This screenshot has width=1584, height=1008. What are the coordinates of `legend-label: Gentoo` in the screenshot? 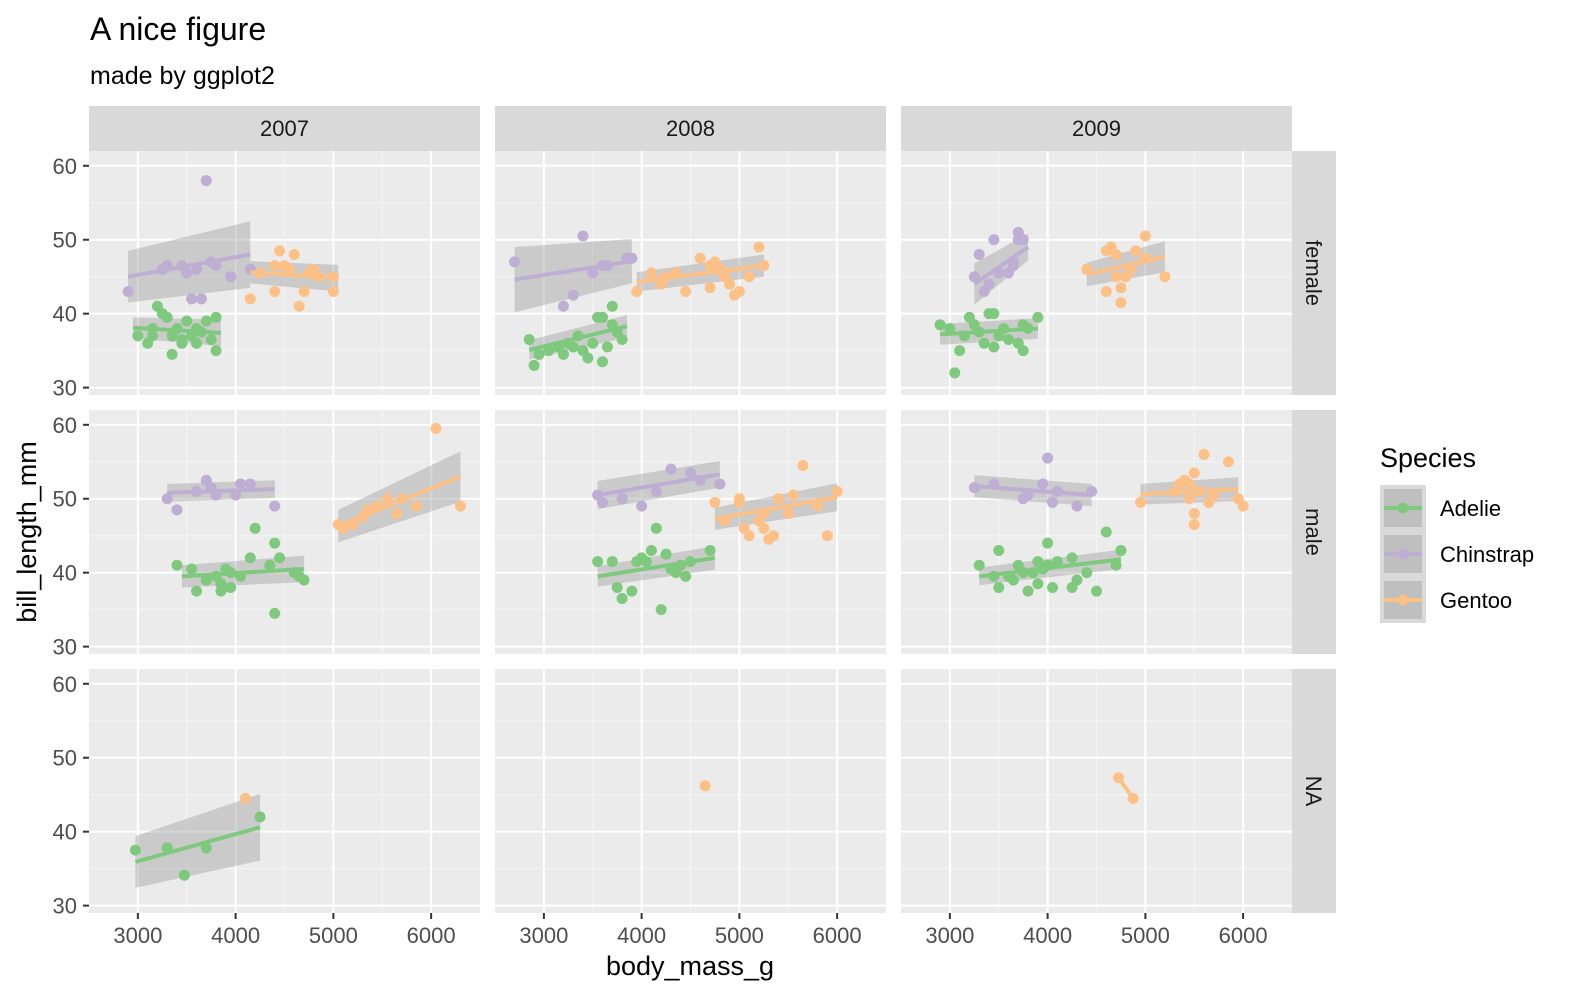 It's located at (1476, 600).